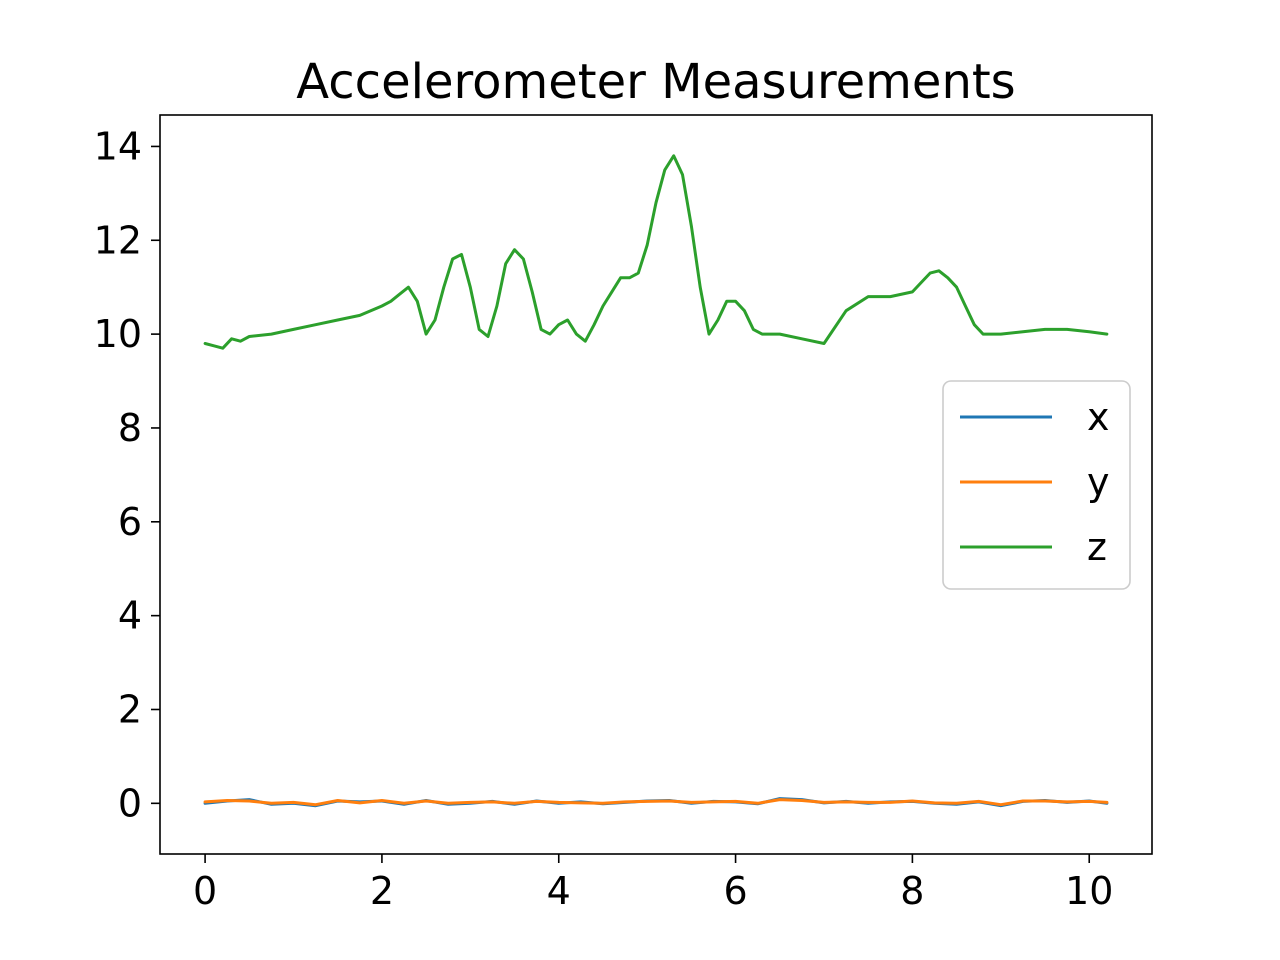  What do you see at coordinates (559, 891) in the screenshot?
I see `x-tick-label: 4` at bounding box center [559, 891].